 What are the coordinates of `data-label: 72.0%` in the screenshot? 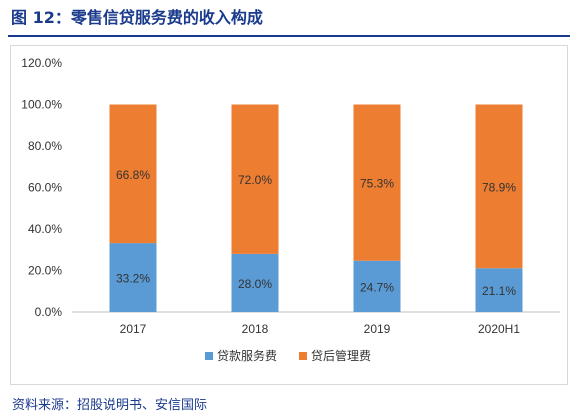 It's located at (255, 180).